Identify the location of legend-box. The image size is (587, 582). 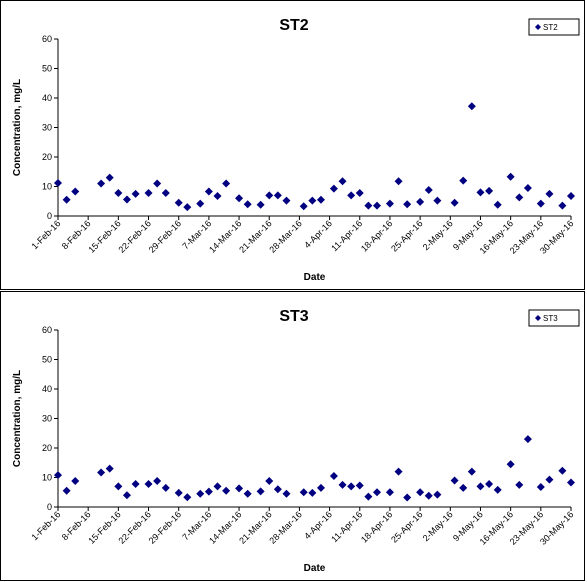
(554, 27).